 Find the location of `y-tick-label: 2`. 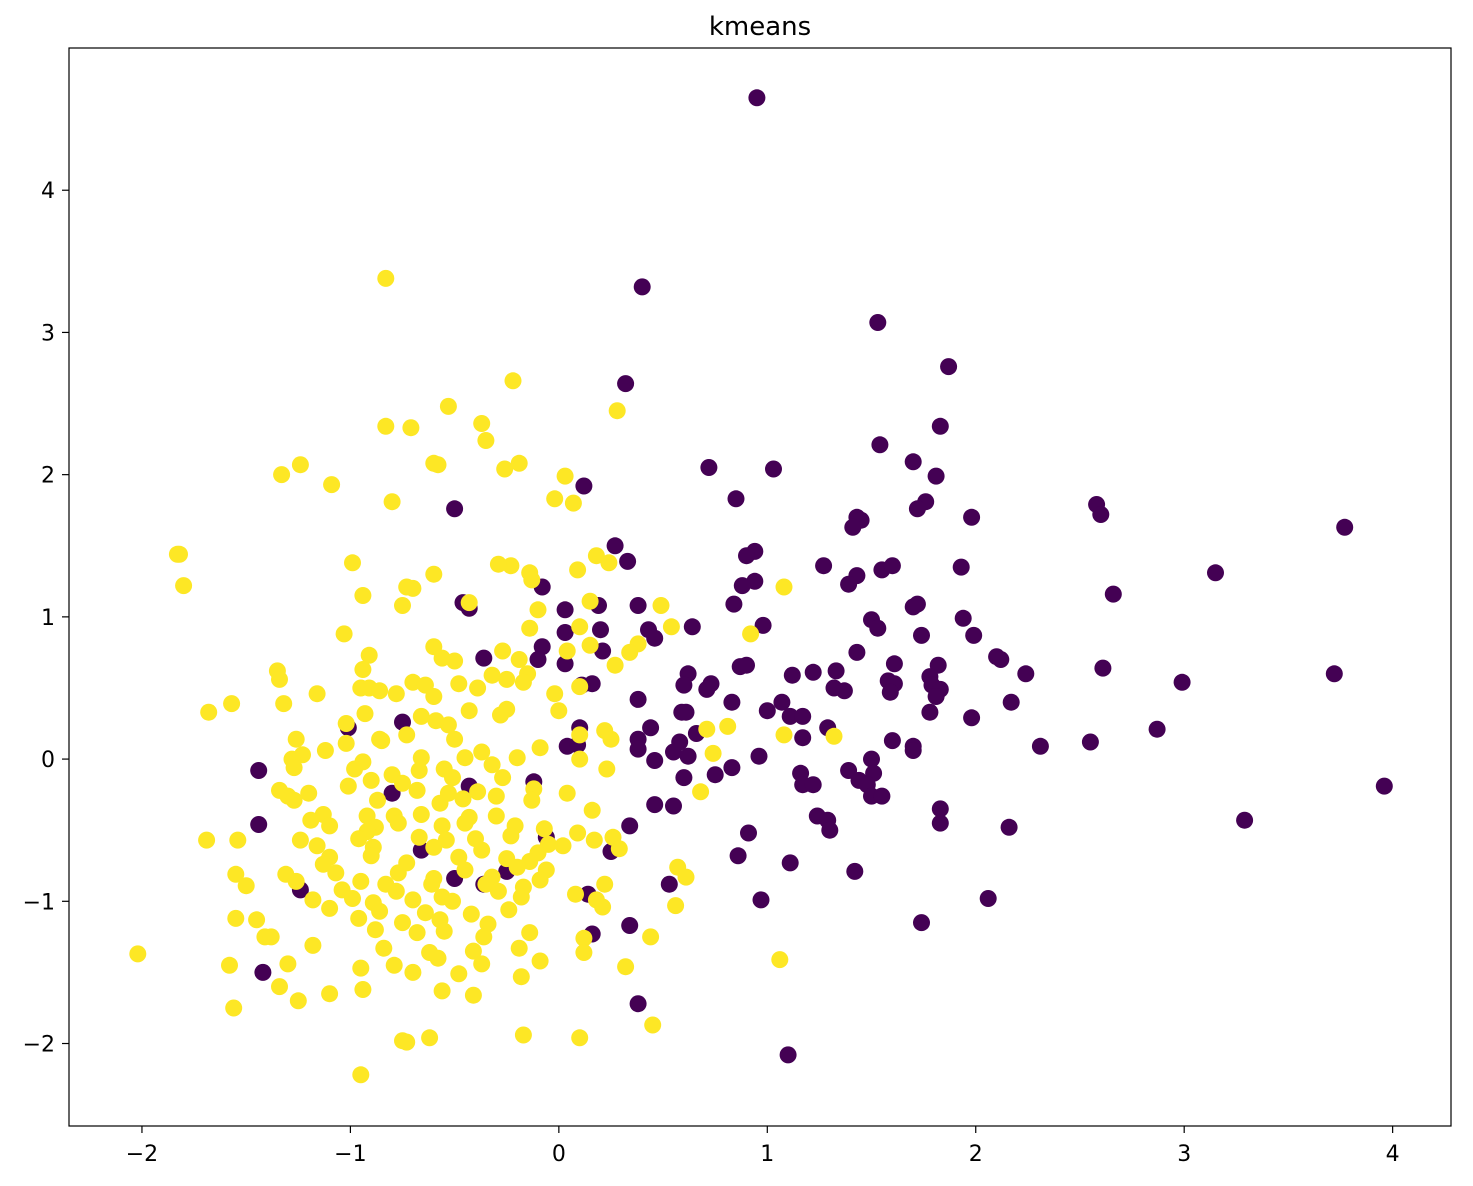

y-tick-label: 2 is located at coordinates (48, 476).